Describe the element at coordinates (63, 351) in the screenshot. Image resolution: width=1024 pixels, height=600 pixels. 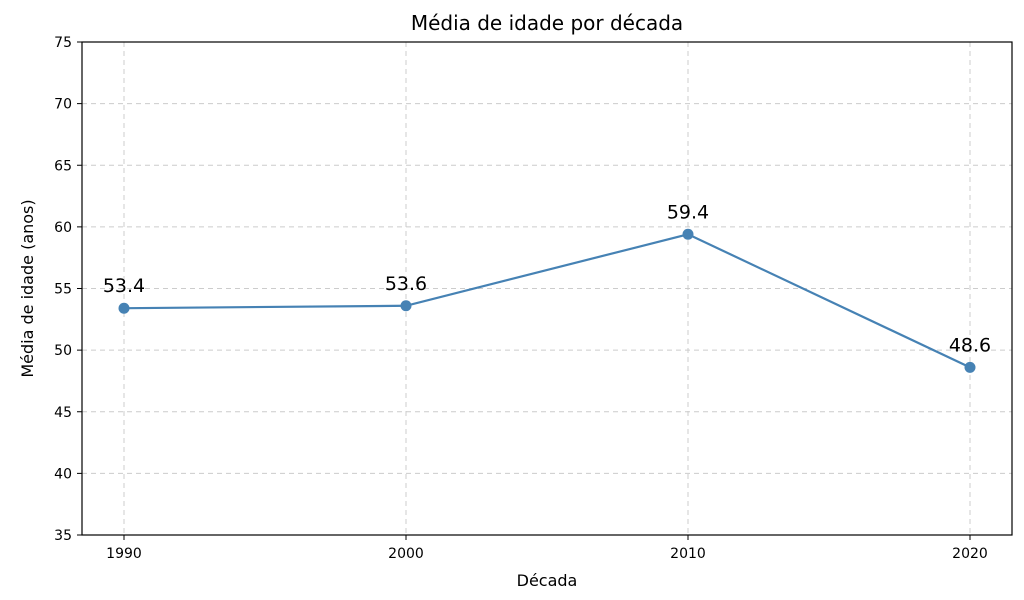
I see `y-tick-label: 50` at that location.